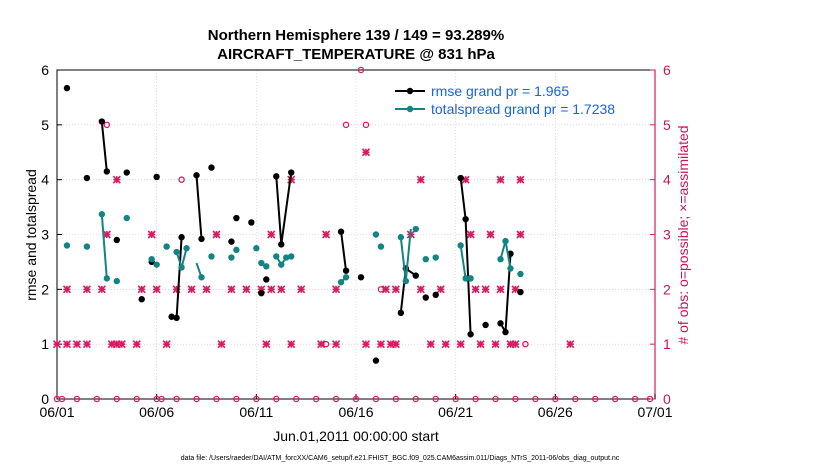 The width and height of the screenshot is (830, 470). I want to click on y-tick-label: 5, so click(45, 125).